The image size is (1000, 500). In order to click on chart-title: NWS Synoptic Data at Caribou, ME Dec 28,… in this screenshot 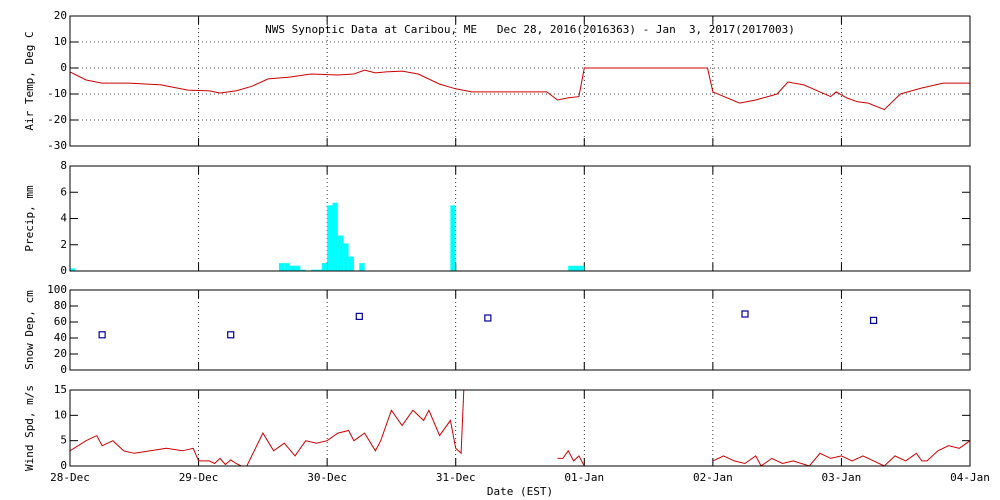, I will do `click(530, 29)`.